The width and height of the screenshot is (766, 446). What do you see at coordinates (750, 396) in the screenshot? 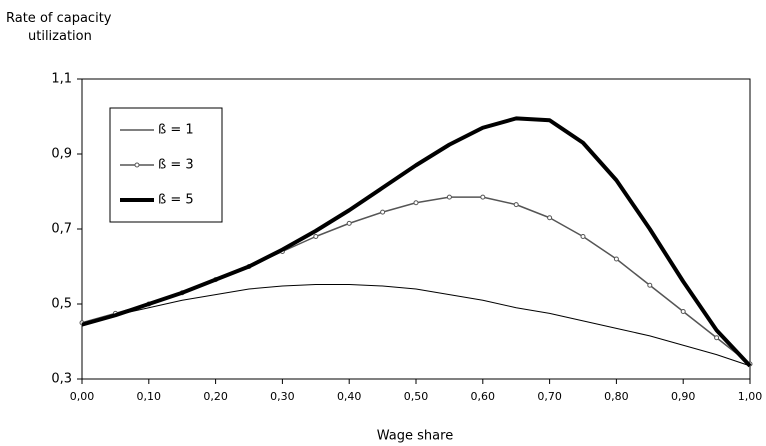
I see `x-tick-label: 1,00` at bounding box center [750, 396].